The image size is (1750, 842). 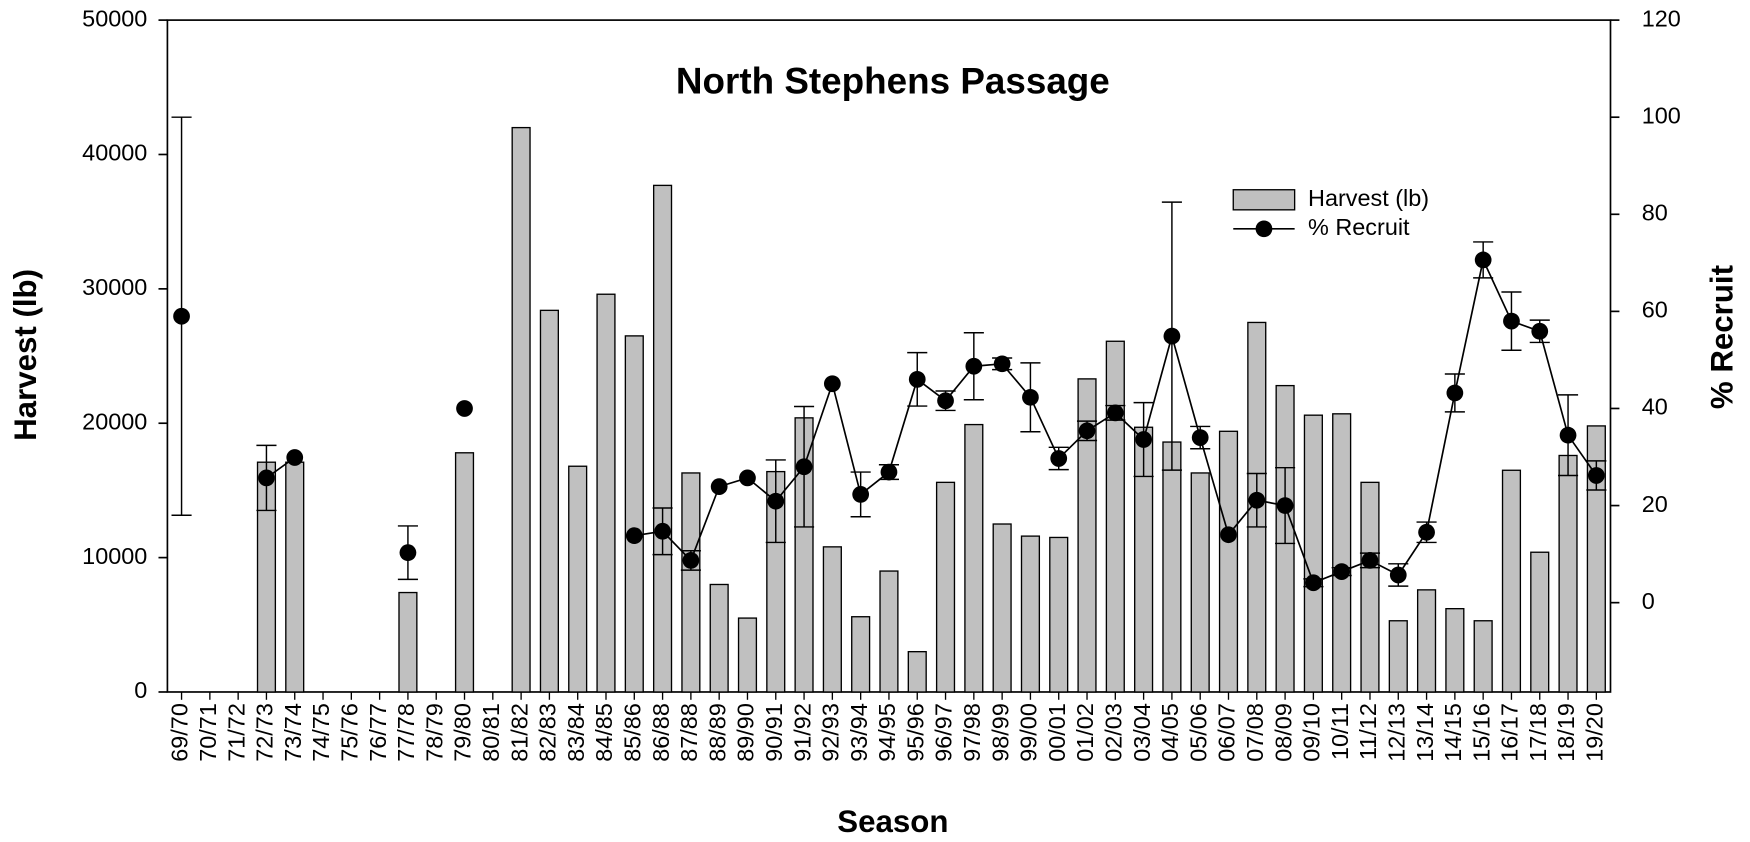 What do you see at coordinates (892, 821) in the screenshot?
I see `x-axis-label: Season` at bounding box center [892, 821].